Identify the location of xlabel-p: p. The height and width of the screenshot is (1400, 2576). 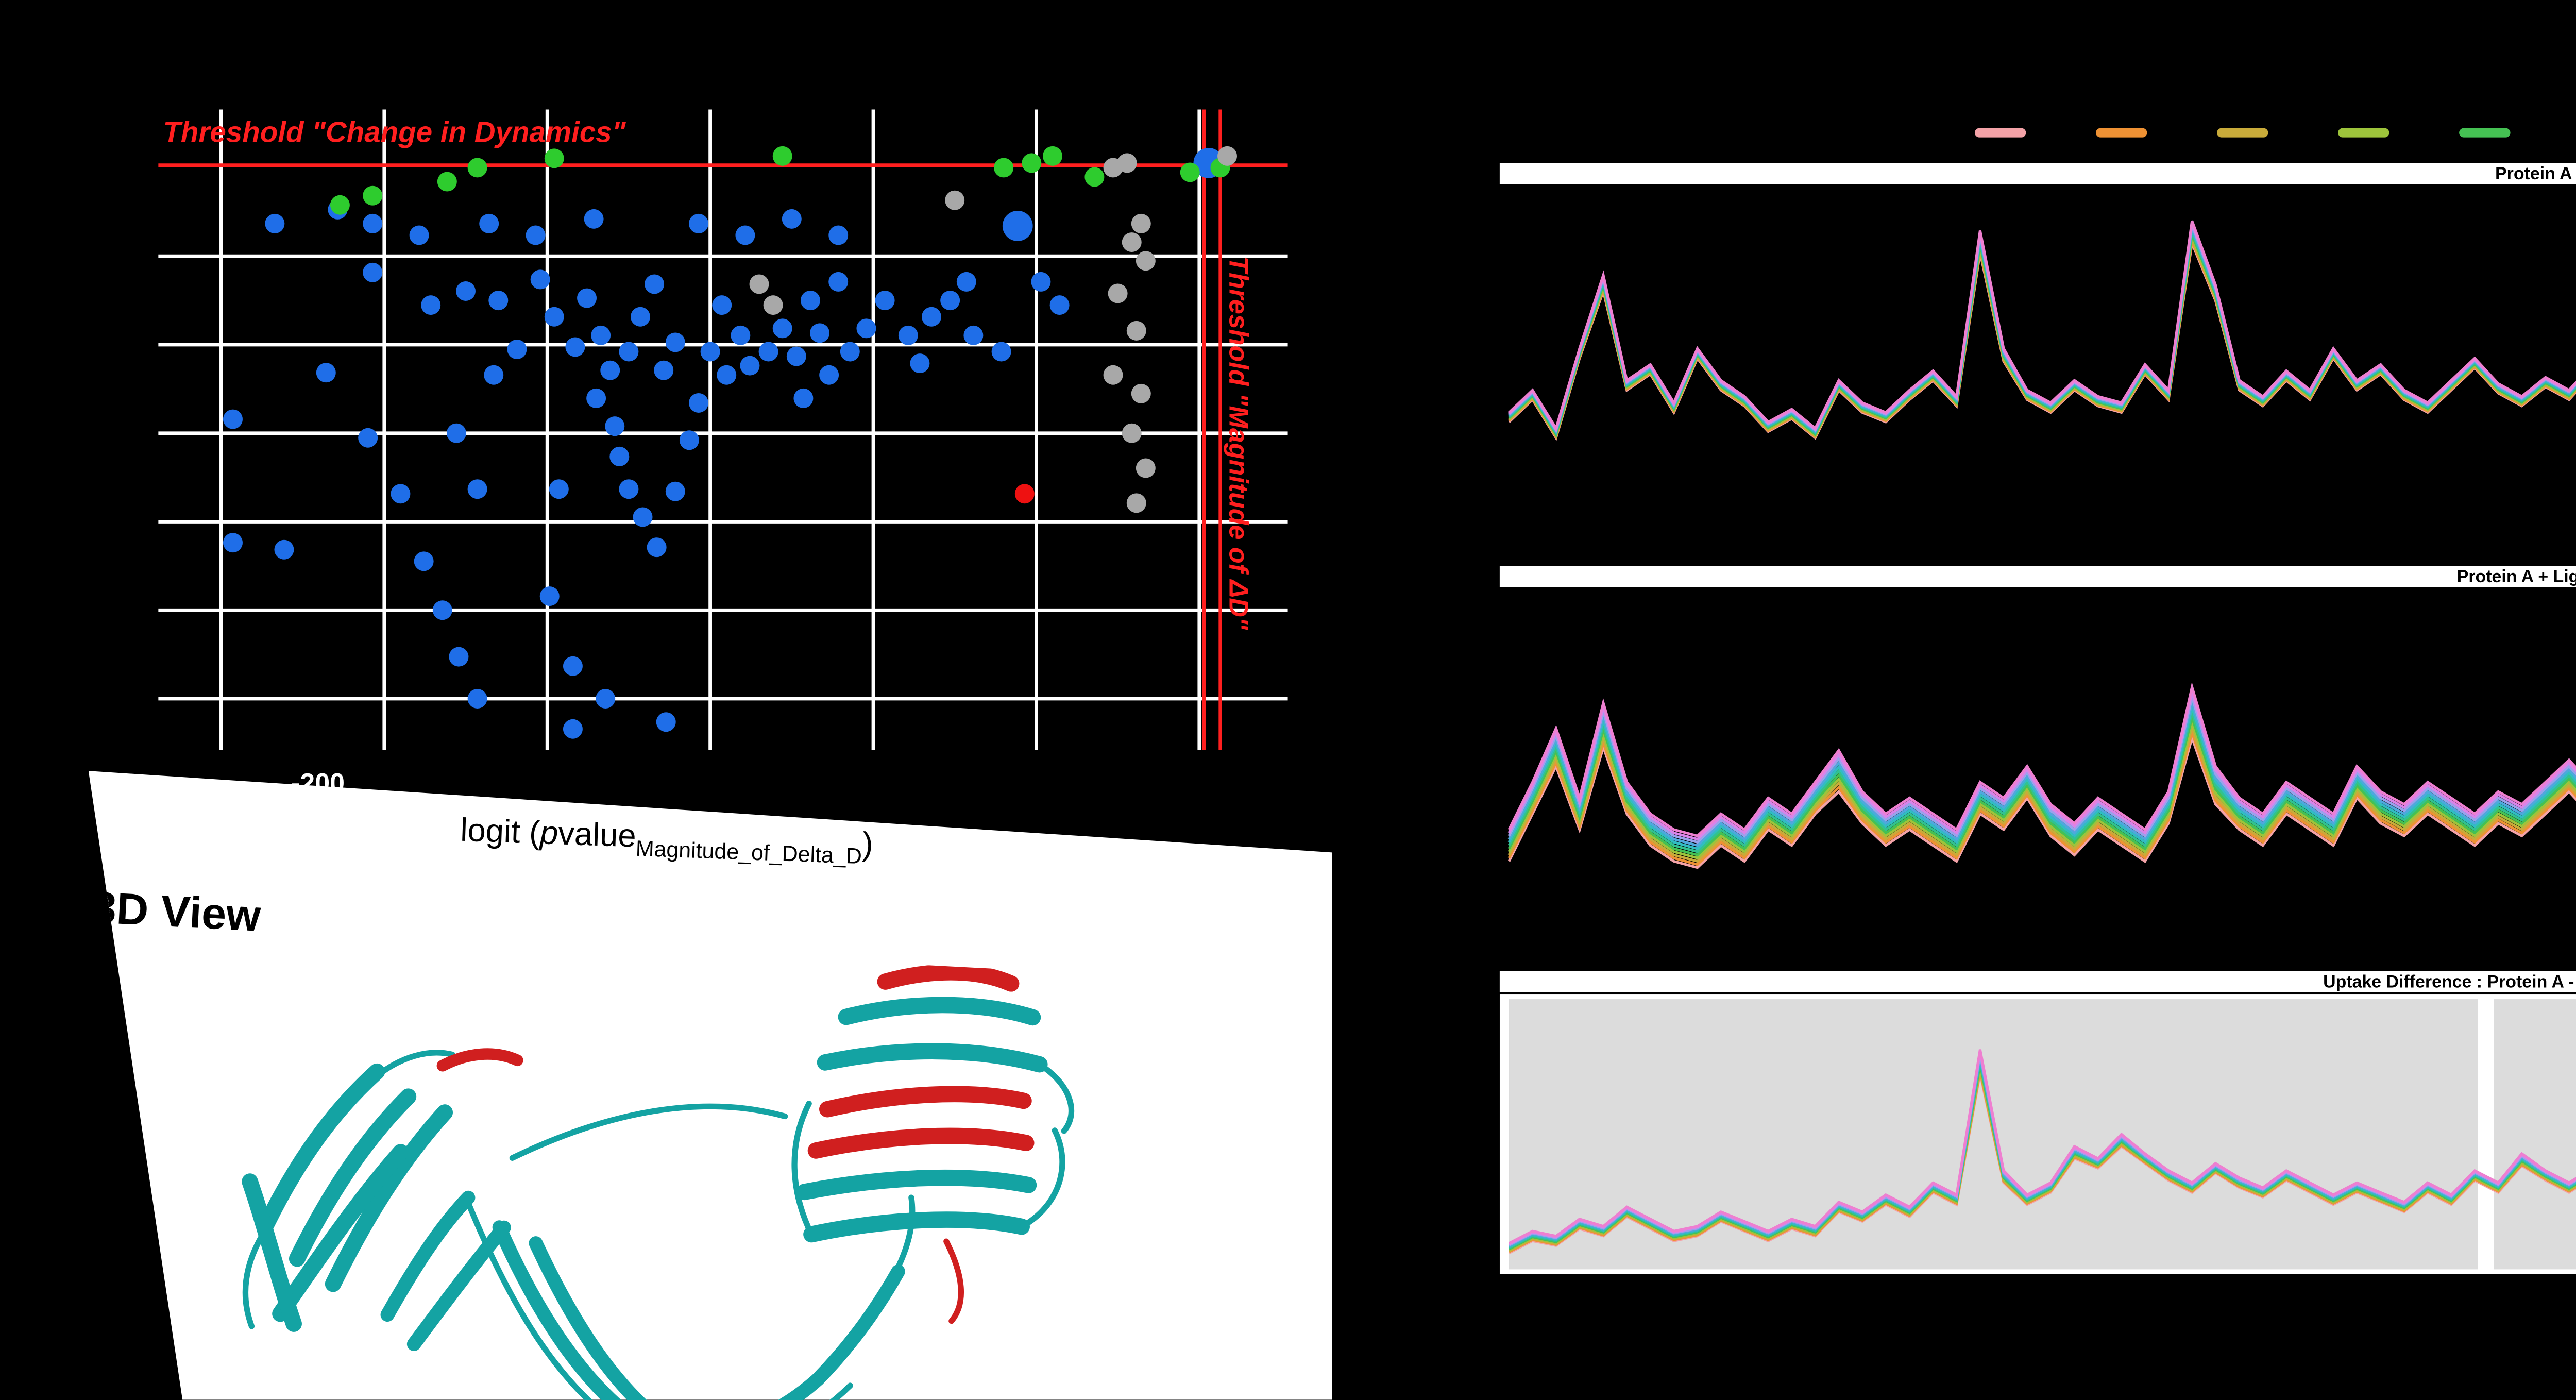
(549, 832).